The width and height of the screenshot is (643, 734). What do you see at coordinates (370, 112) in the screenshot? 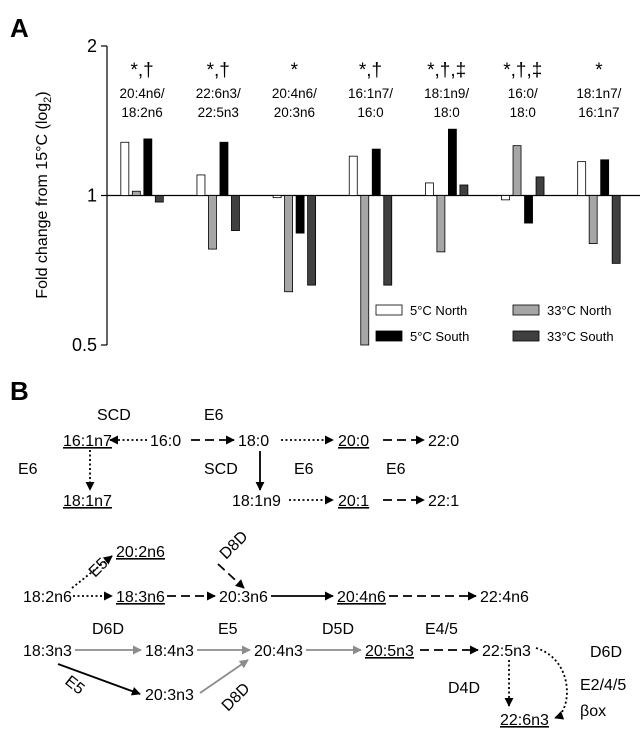
I see `ratio-label-bottom: 16:0` at bounding box center [370, 112].